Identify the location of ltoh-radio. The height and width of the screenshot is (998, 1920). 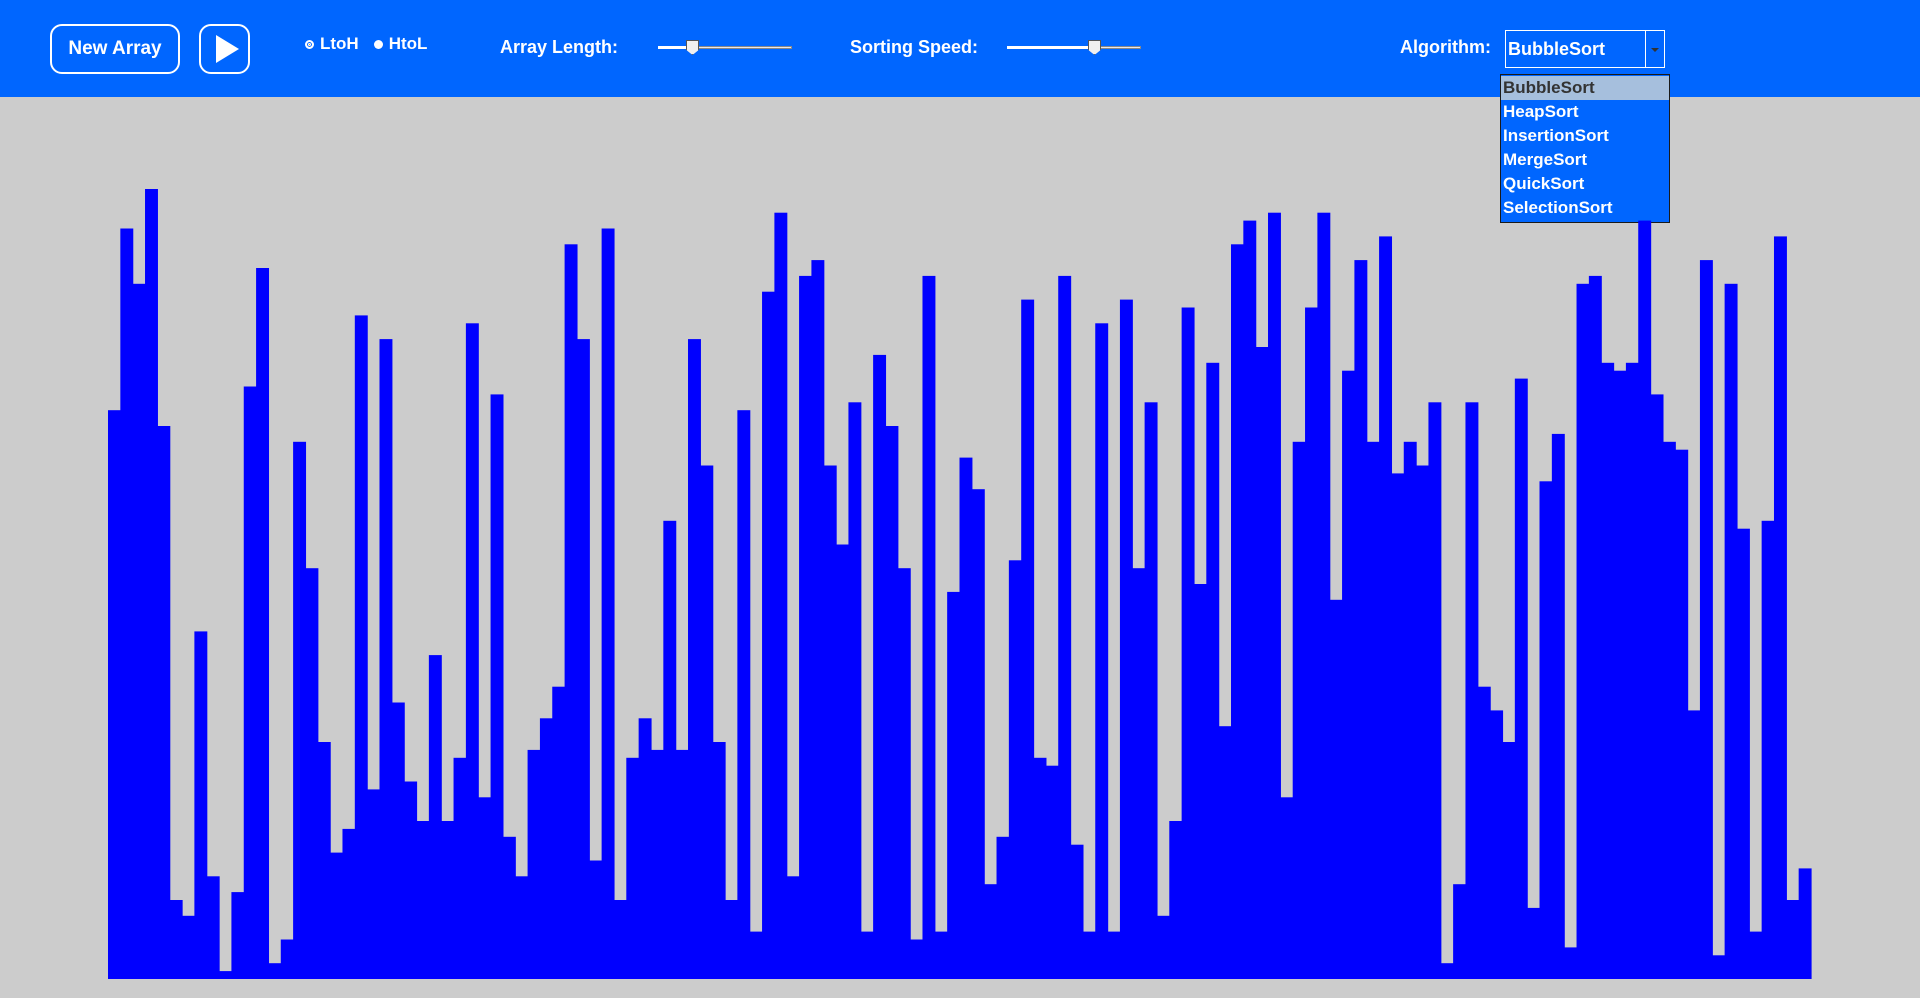
(309, 44).